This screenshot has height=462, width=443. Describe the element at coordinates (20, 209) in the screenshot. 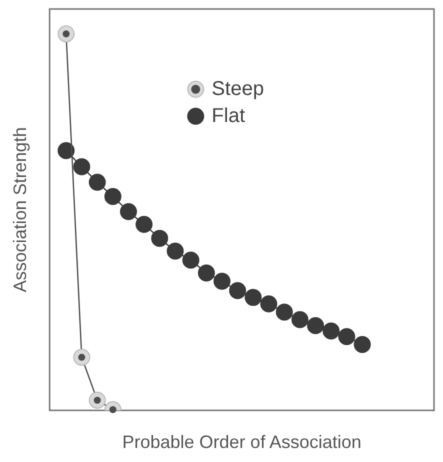

I see `y-axis-title: Association Strength` at that location.